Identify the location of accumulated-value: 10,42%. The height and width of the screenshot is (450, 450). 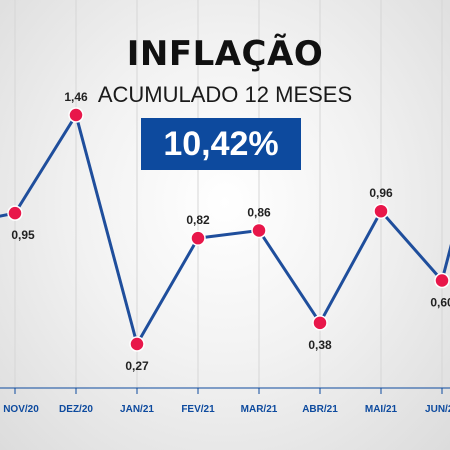
(221, 143).